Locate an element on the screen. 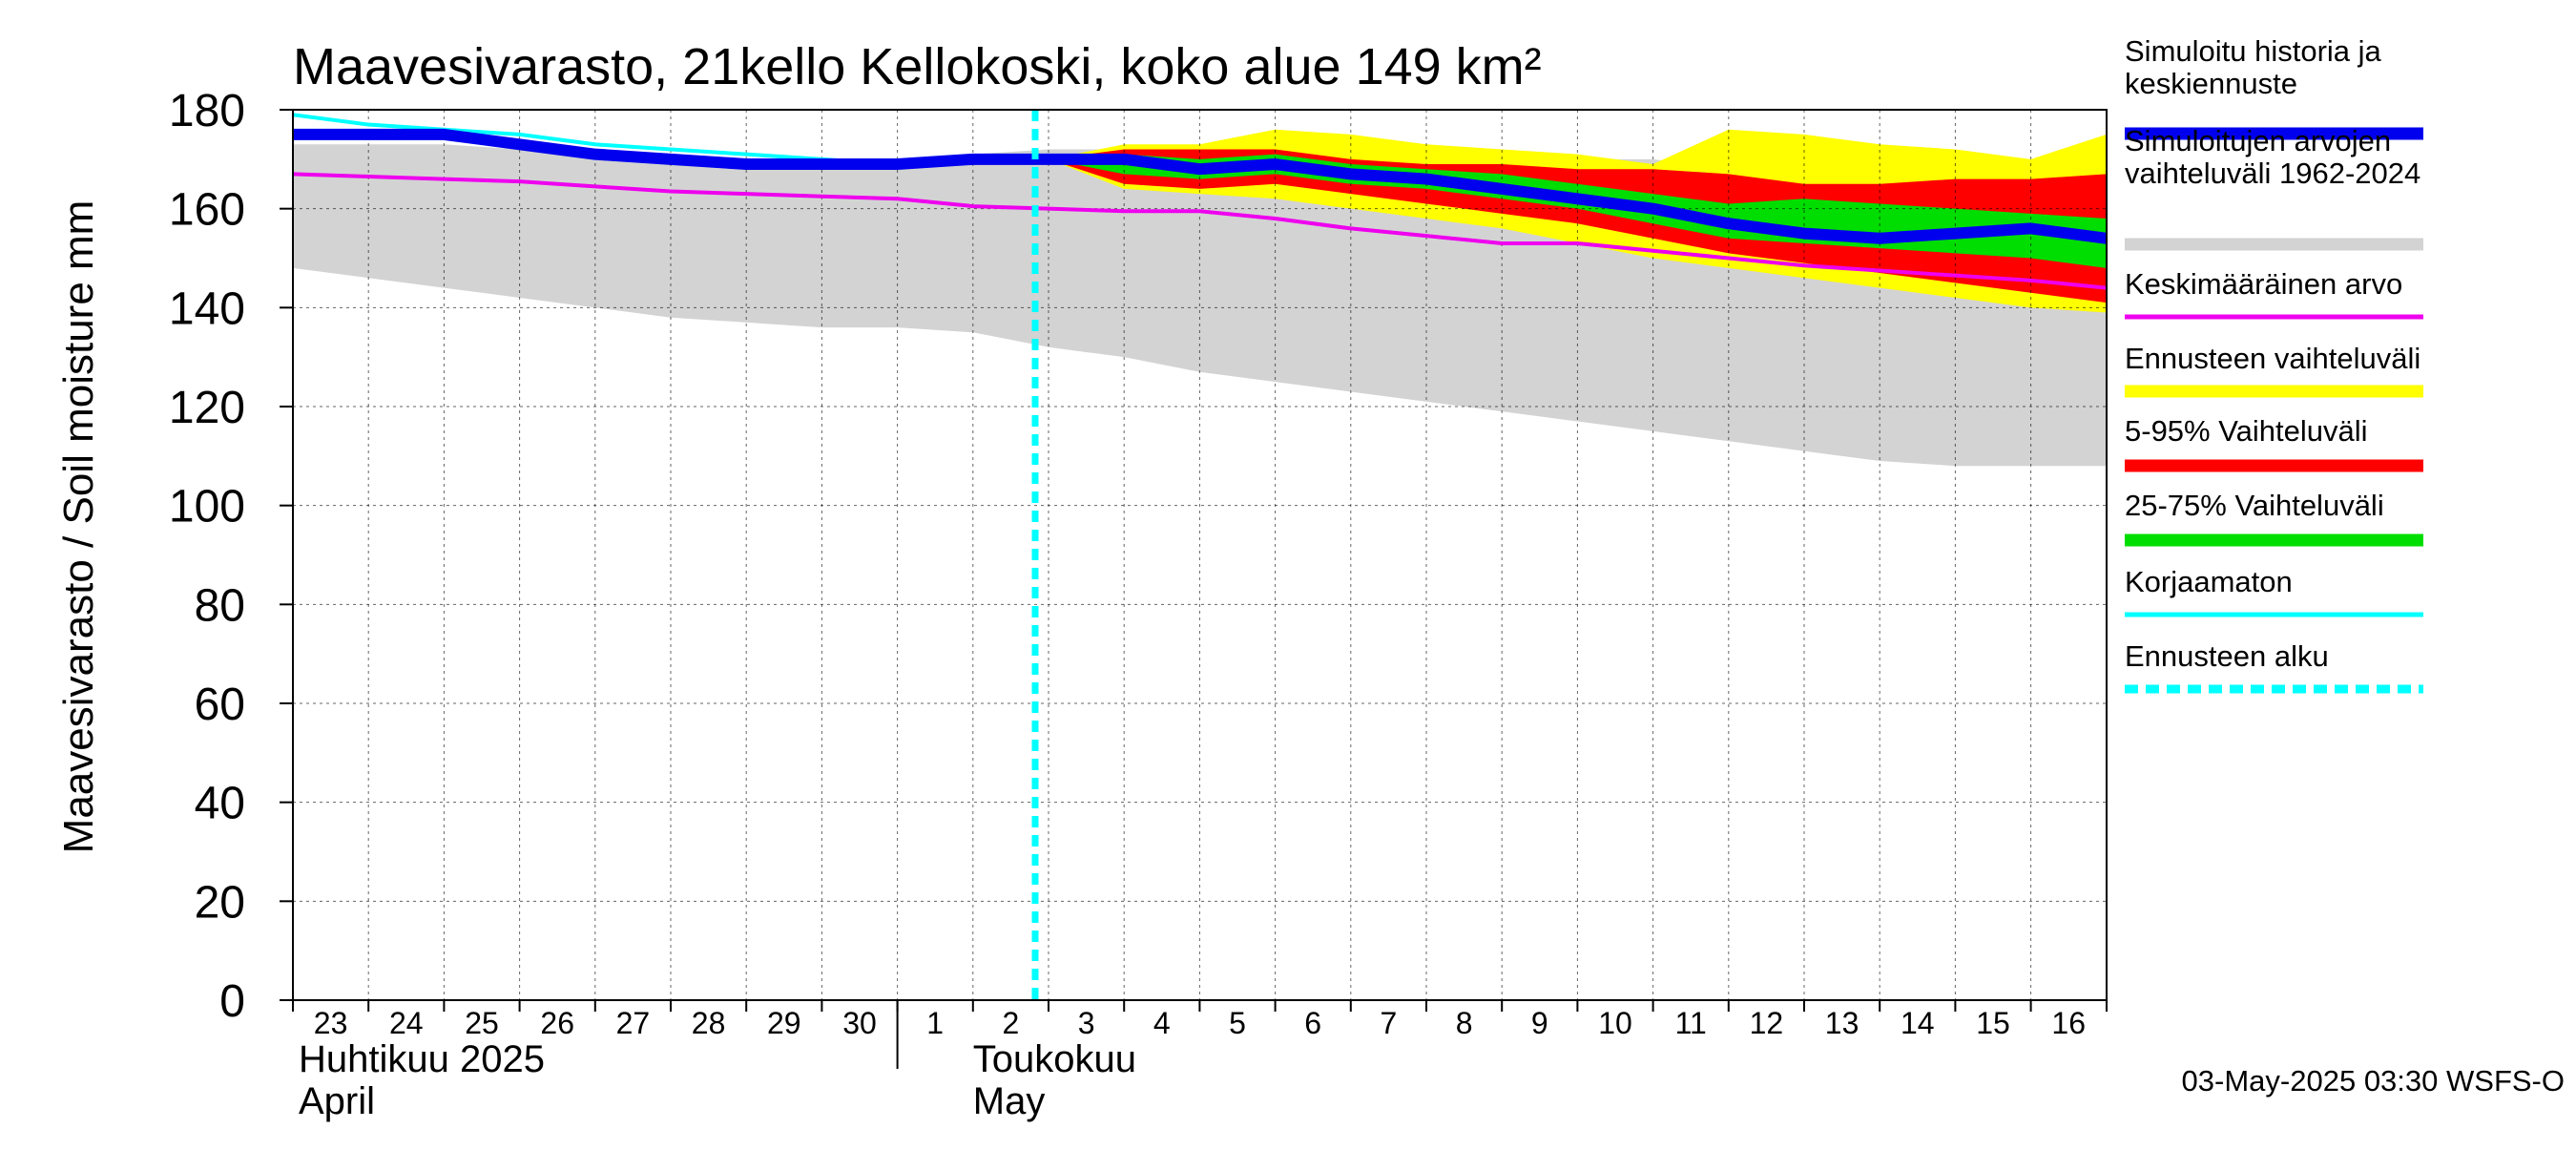  x-tick-label: 14 is located at coordinates (1918, 1023).